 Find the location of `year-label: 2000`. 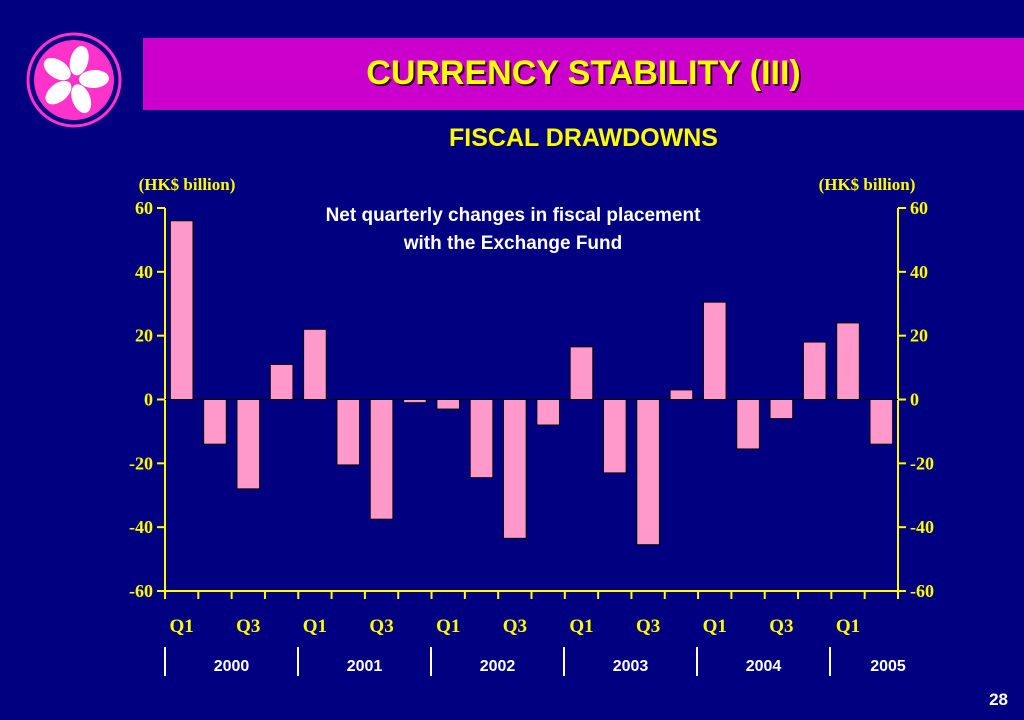

year-label: 2000 is located at coordinates (232, 666).